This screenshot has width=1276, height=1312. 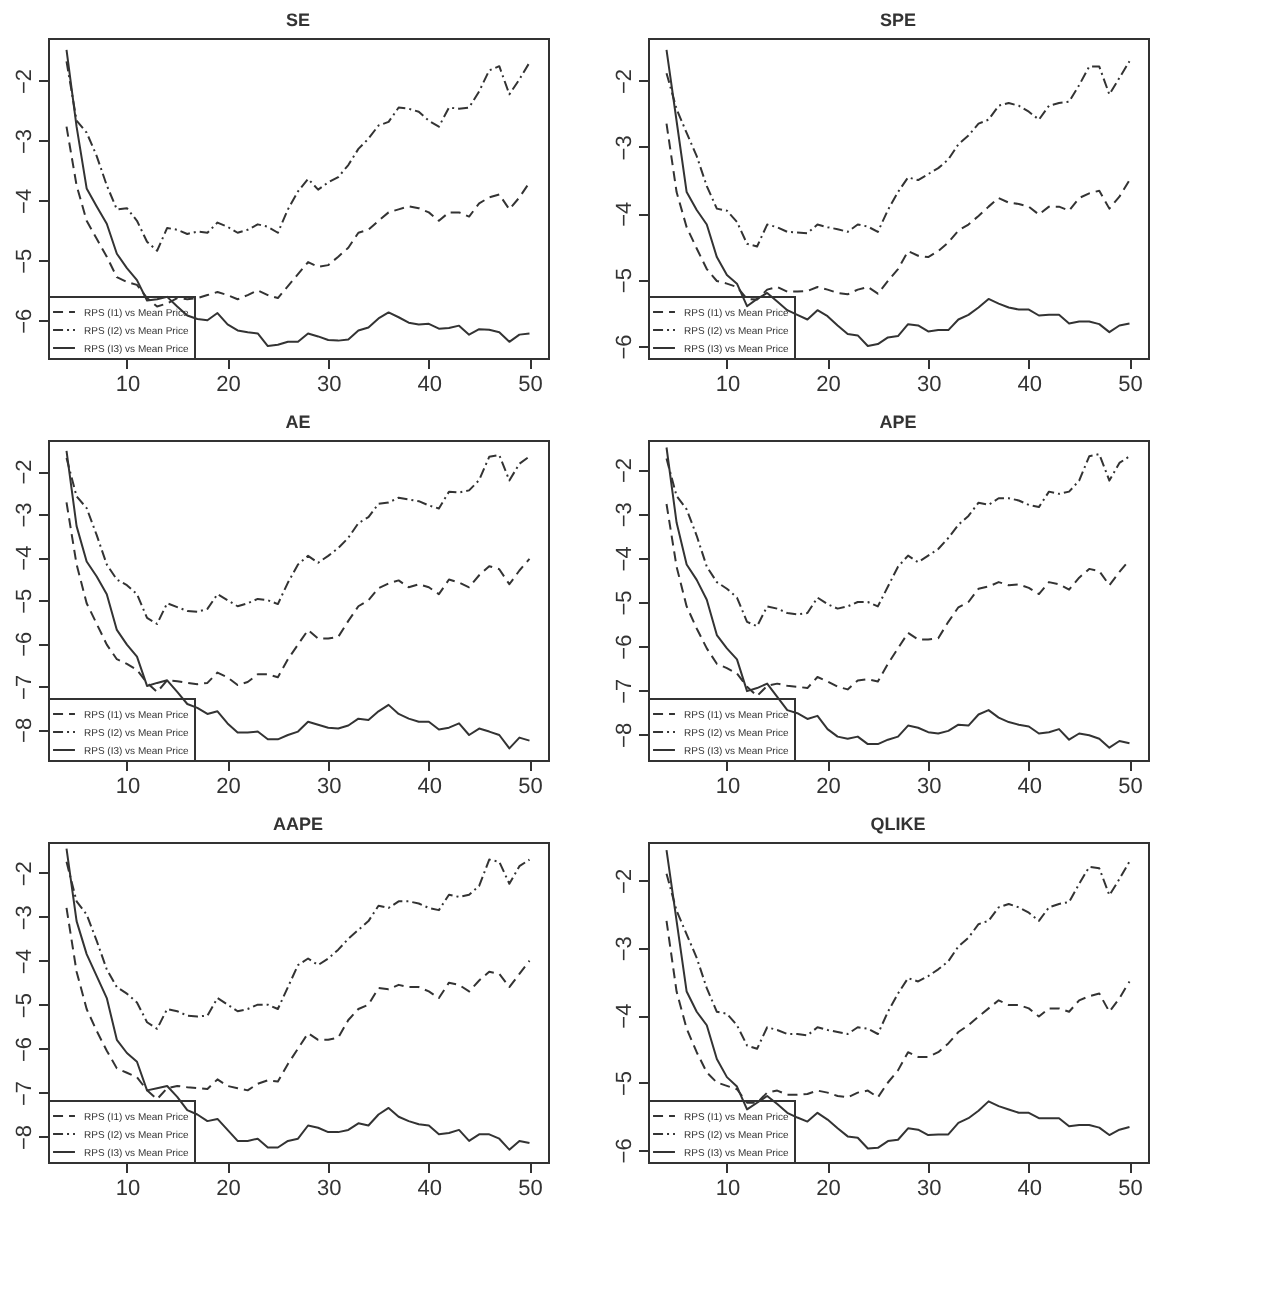 What do you see at coordinates (298, 422) in the screenshot?
I see `chart-title: AE` at bounding box center [298, 422].